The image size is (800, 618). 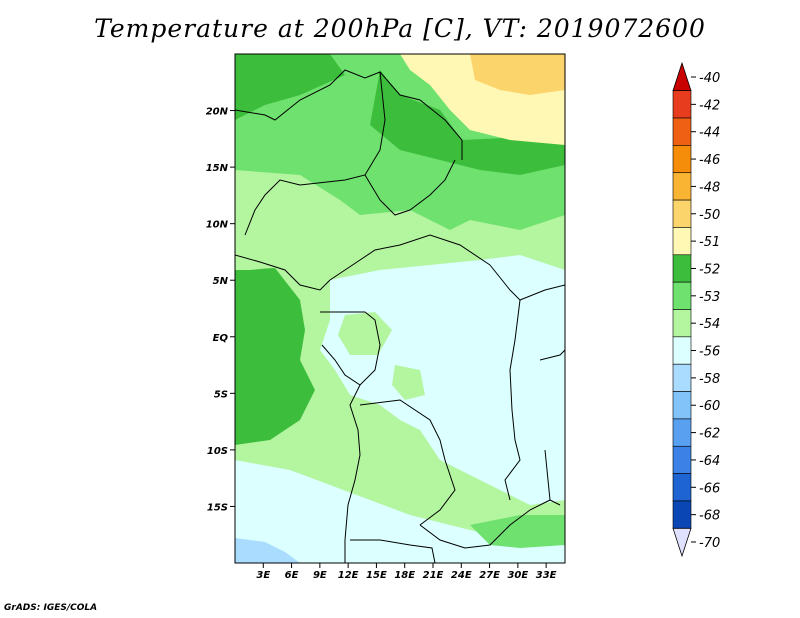 I want to click on footer-credit: GrADS: IGES/COLA, so click(x=51, y=608).